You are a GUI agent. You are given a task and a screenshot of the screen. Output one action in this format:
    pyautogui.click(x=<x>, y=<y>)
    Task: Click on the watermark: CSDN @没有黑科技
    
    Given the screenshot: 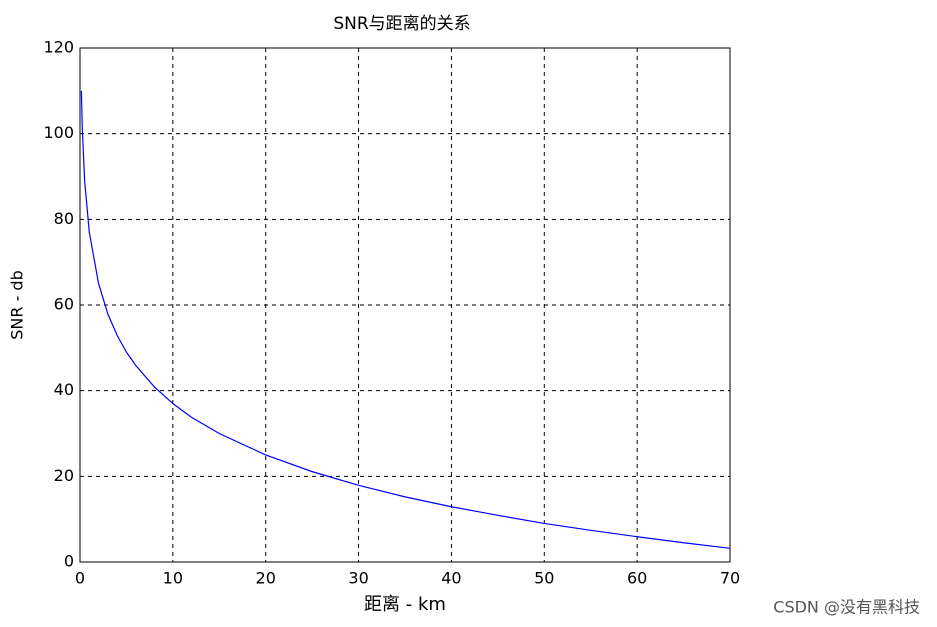 What is the action you would take?
    pyautogui.click(x=846, y=607)
    